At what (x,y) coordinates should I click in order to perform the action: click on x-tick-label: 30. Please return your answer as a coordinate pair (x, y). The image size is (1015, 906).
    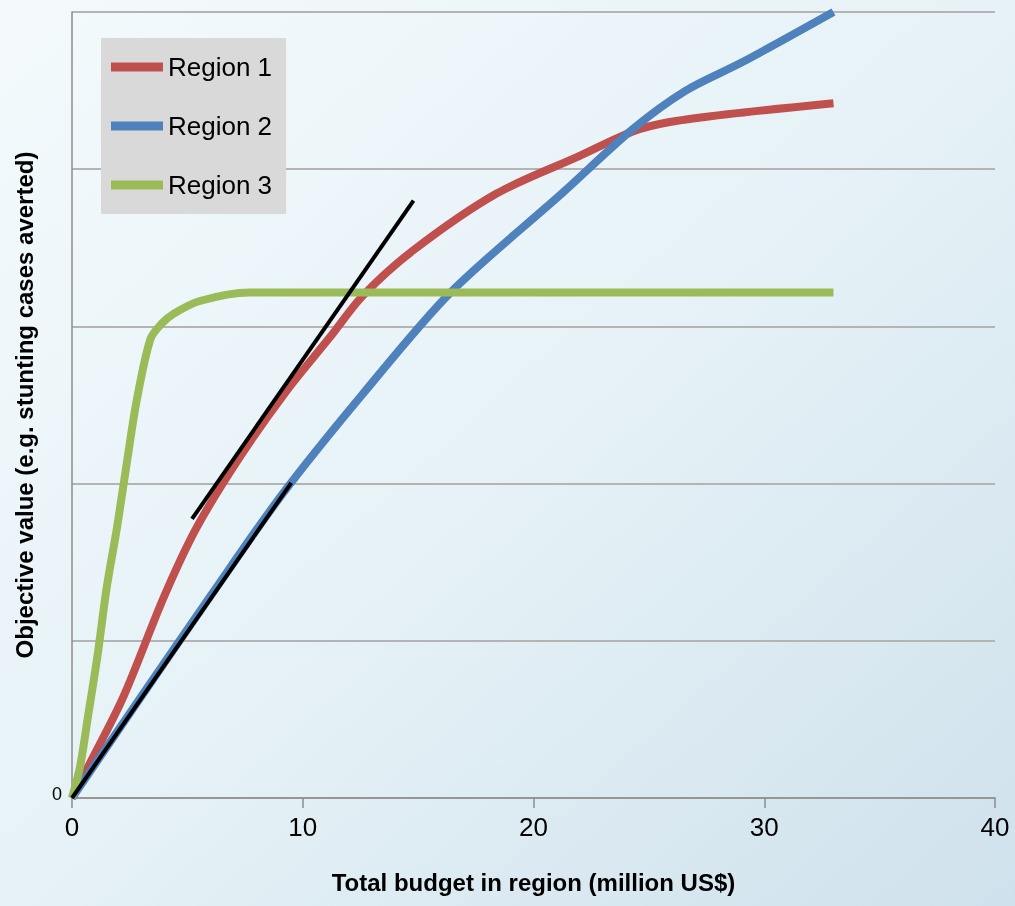
    Looking at the image, I should click on (764, 827).